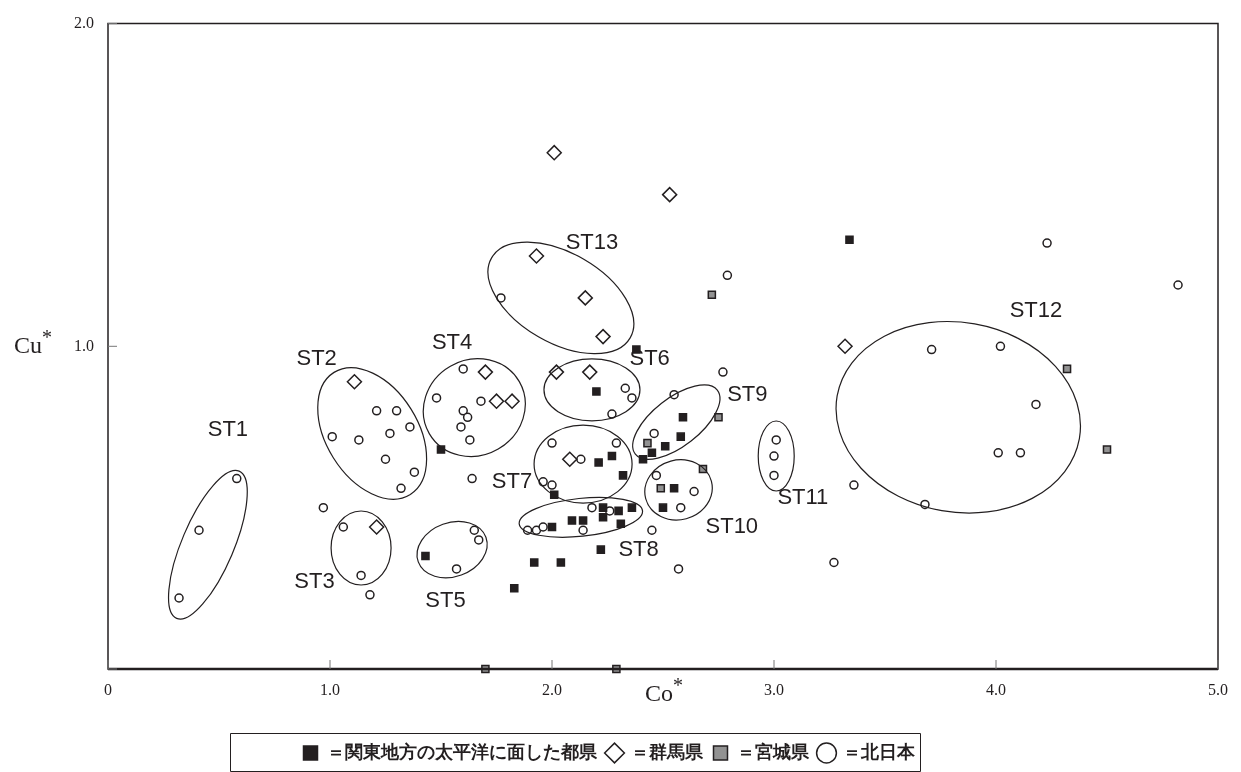 This screenshot has width=1241, height=772. What do you see at coordinates (592, 242) in the screenshot?
I see `annotation: ST13` at bounding box center [592, 242].